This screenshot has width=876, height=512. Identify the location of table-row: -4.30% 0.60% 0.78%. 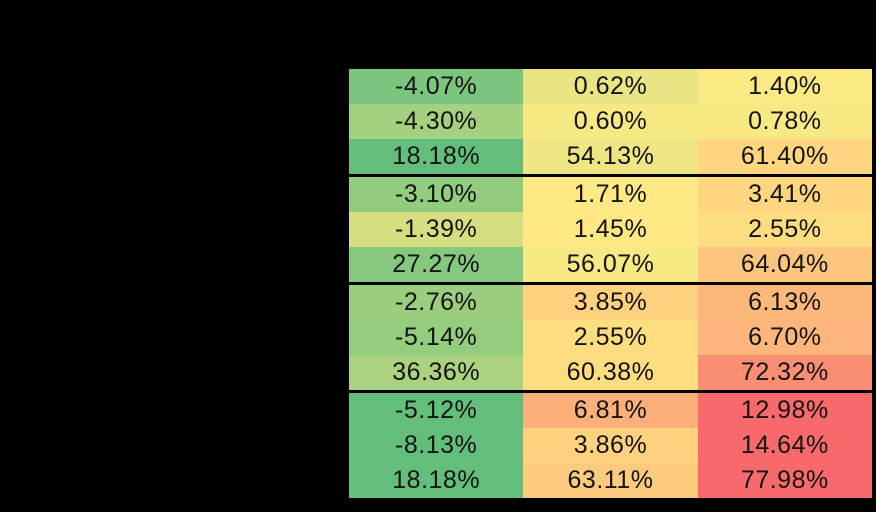
(610, 121).